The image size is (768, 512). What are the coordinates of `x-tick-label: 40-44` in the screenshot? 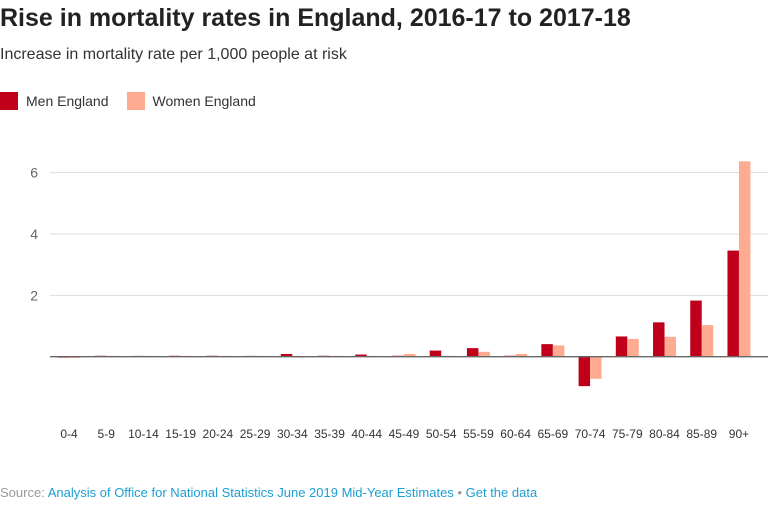 It's located at (366, 434).